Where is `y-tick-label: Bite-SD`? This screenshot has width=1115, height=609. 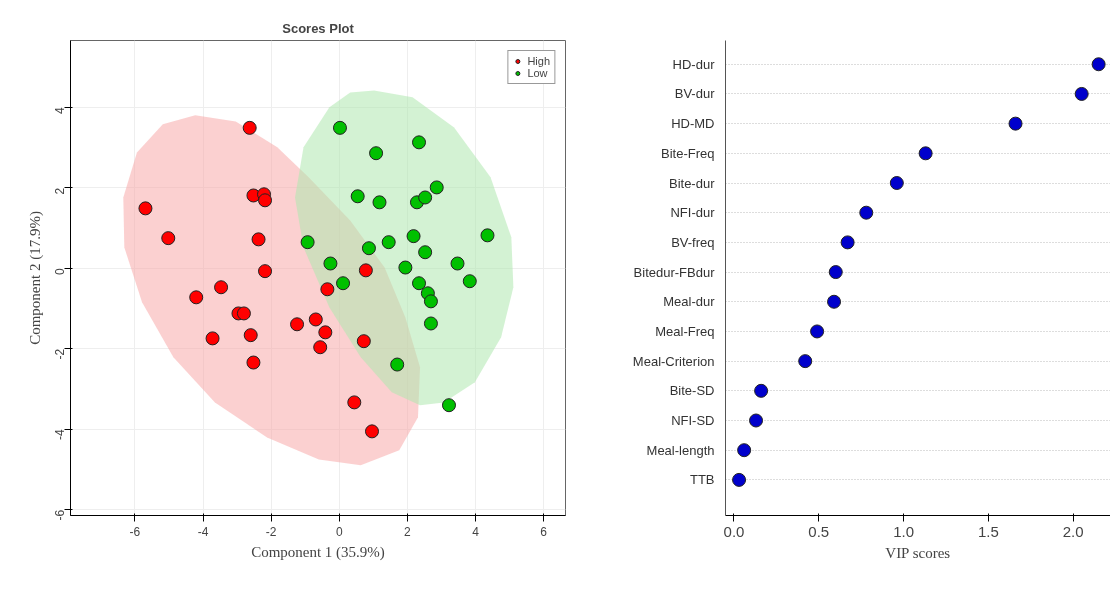
y-tick-label: Bite-SD is located at coordinates (692, 391).